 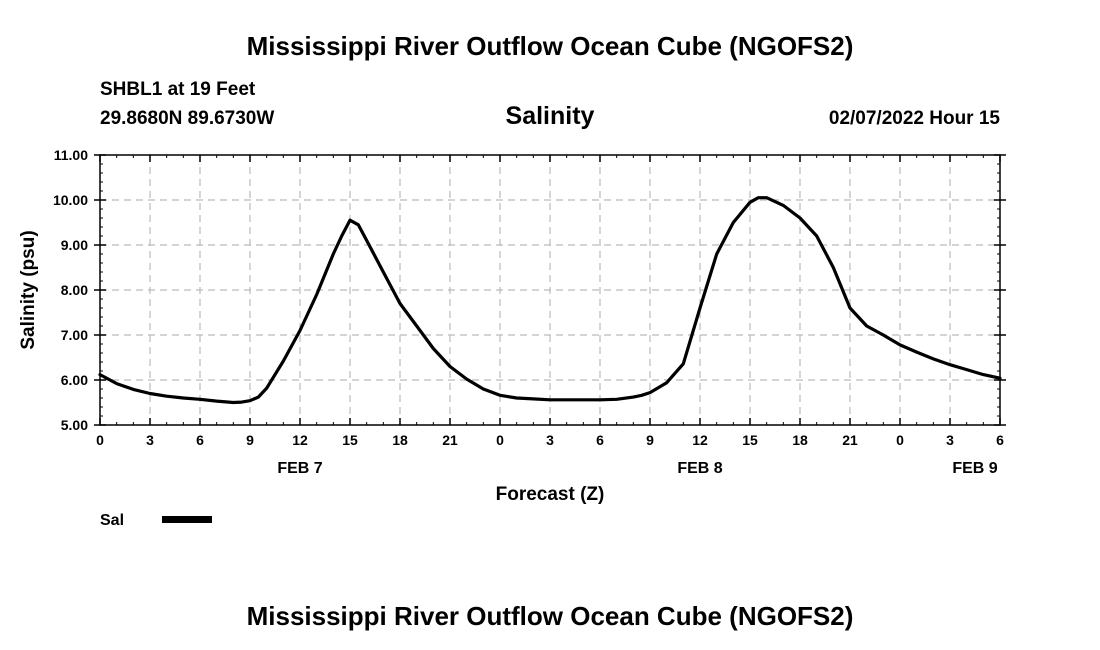 What do you see at coordinates (28, 289) in the screenshot?
I see `y-axis-label: Salinity (psu)` at bounding box center [28, 289].